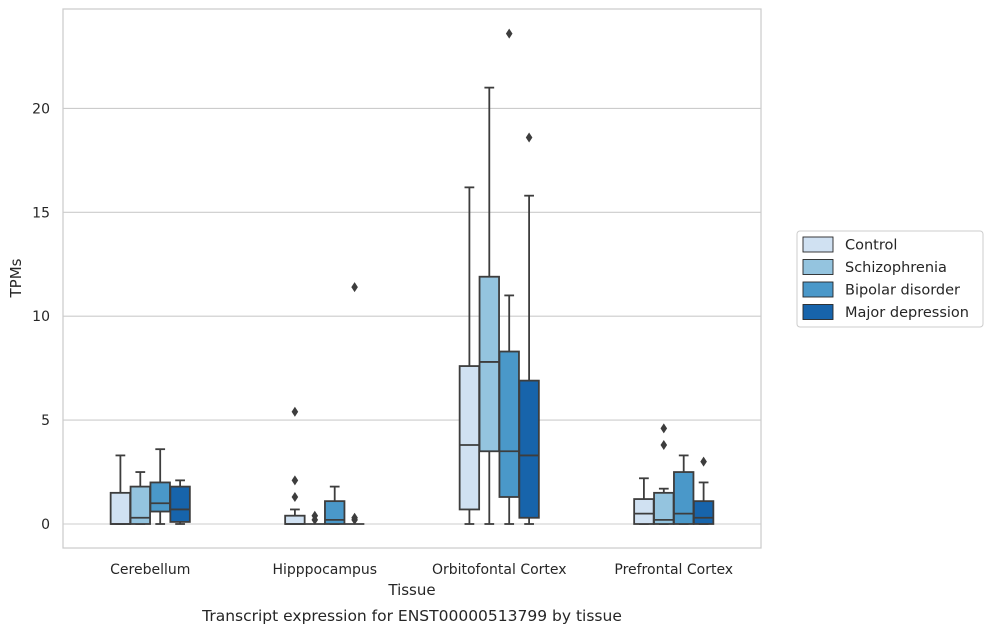 Image resolution: width=993 pixels, height=634 pixels. I want to click on x-axis-label: Tissue, so click(411, 590).